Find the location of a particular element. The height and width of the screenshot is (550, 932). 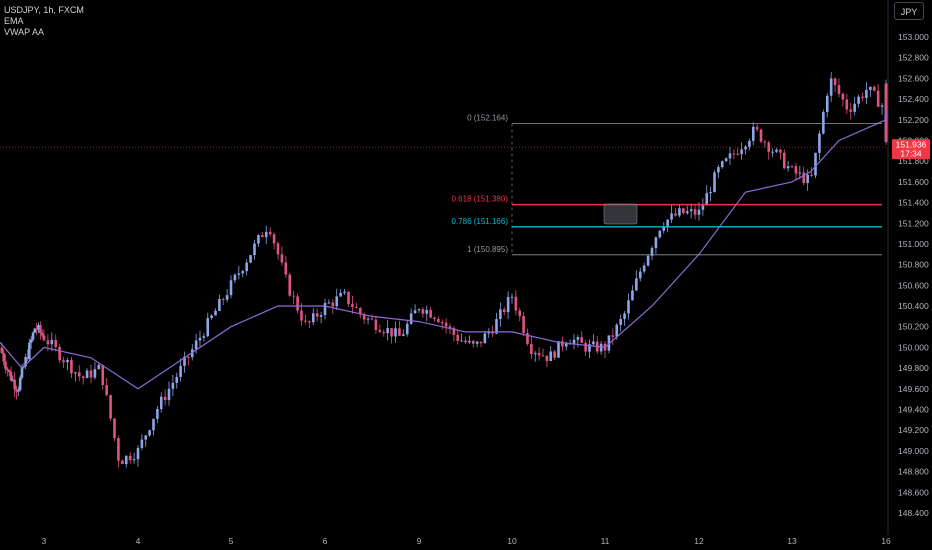

price-tick-label: 150.400 is located at coordinates (913, 306).